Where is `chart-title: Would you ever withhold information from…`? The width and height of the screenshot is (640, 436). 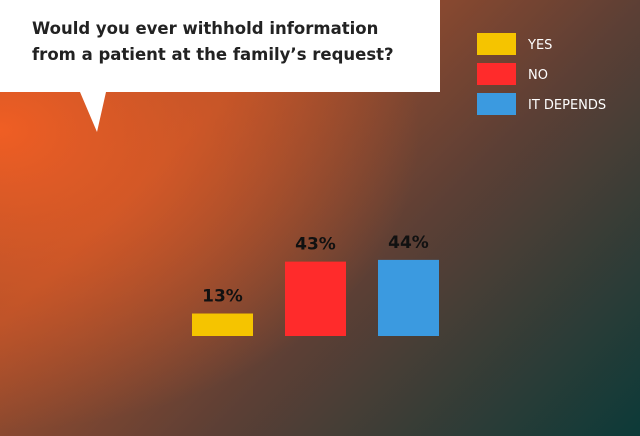 chart-title: Would you ever withhold information from… is located at coordinates (213, 41).